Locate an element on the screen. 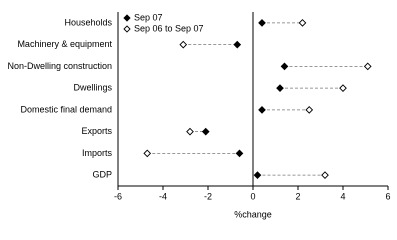 Image resolution: width=397 pixels, height=240 pixels. x-tick-label: -6 is located at coordinates (118, 196).